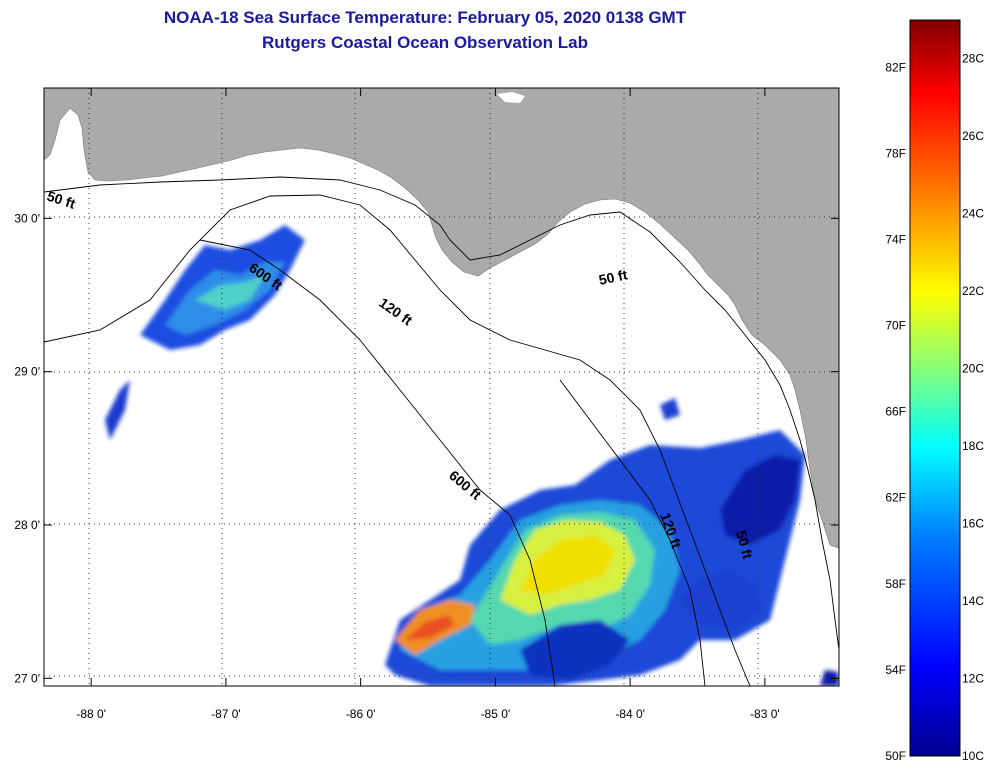 This screenshot has height=770, width=992. What do you see at coordinates (226, 714) in the screenshot?
I see `lon-tick-label: -87 0'` at bounding box center [226, 714].